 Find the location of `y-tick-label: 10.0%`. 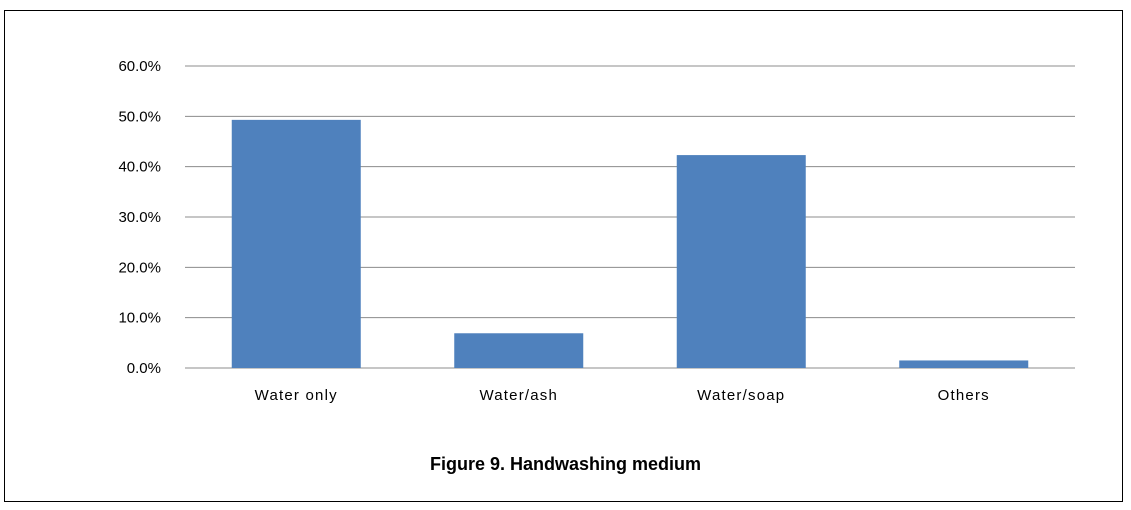

y-tick-label: 10.0% is located at coordinates (139, 318).